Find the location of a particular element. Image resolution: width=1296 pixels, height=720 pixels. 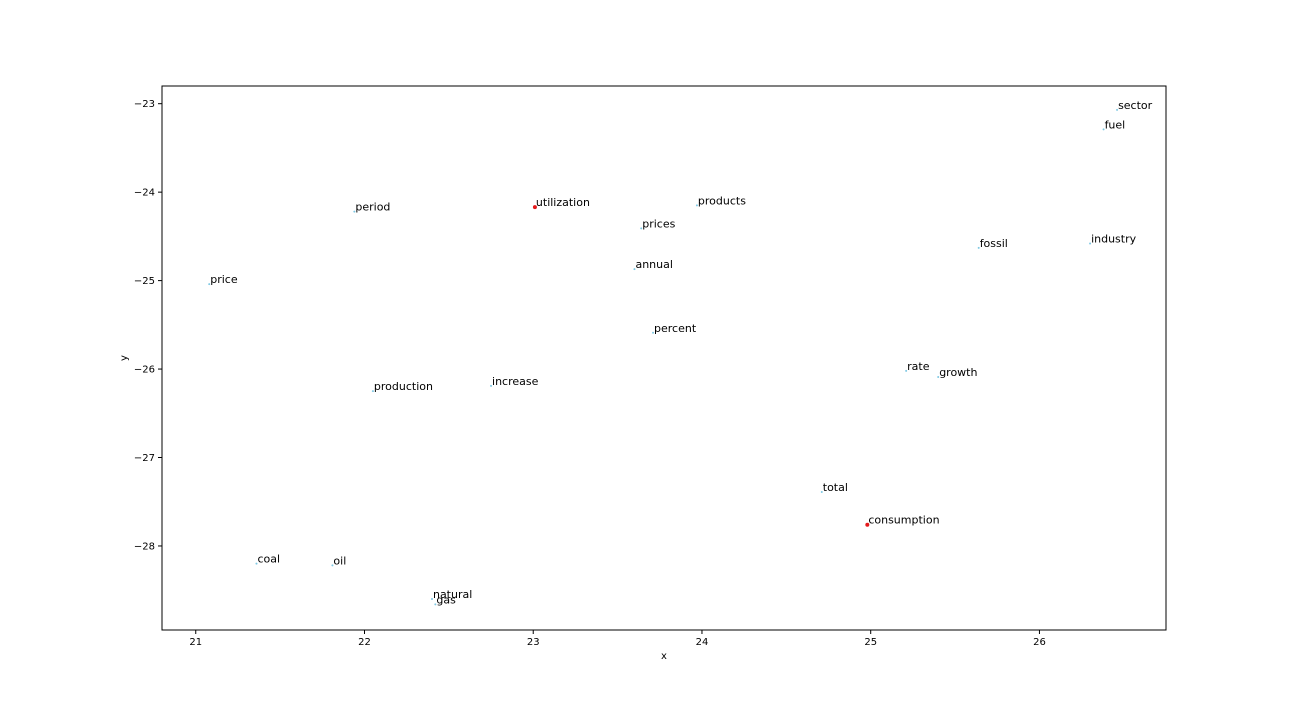

scatter-point-period: period is located at coordinates (371, 207).